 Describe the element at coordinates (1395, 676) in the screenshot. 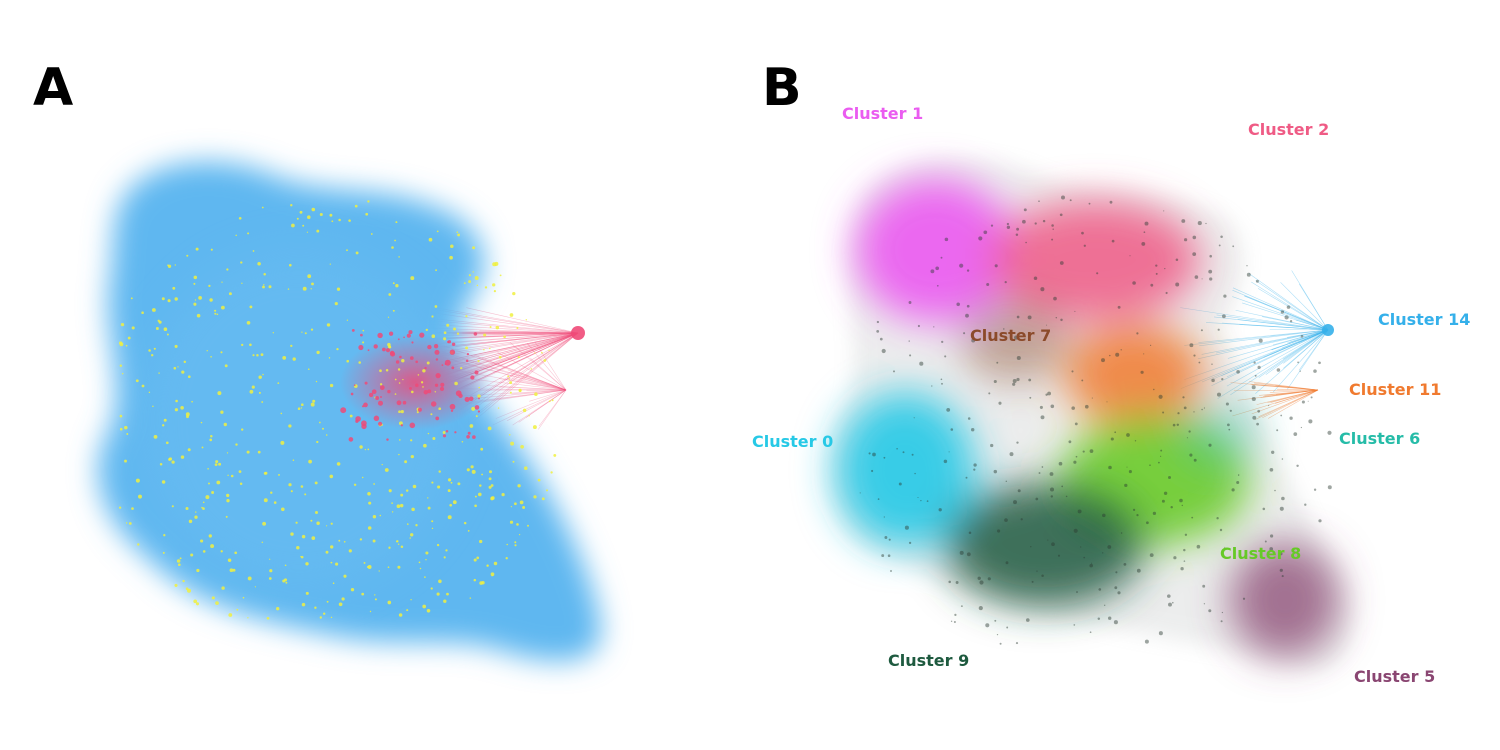

I see `cluster-label-5: Cluster 5` at that location.